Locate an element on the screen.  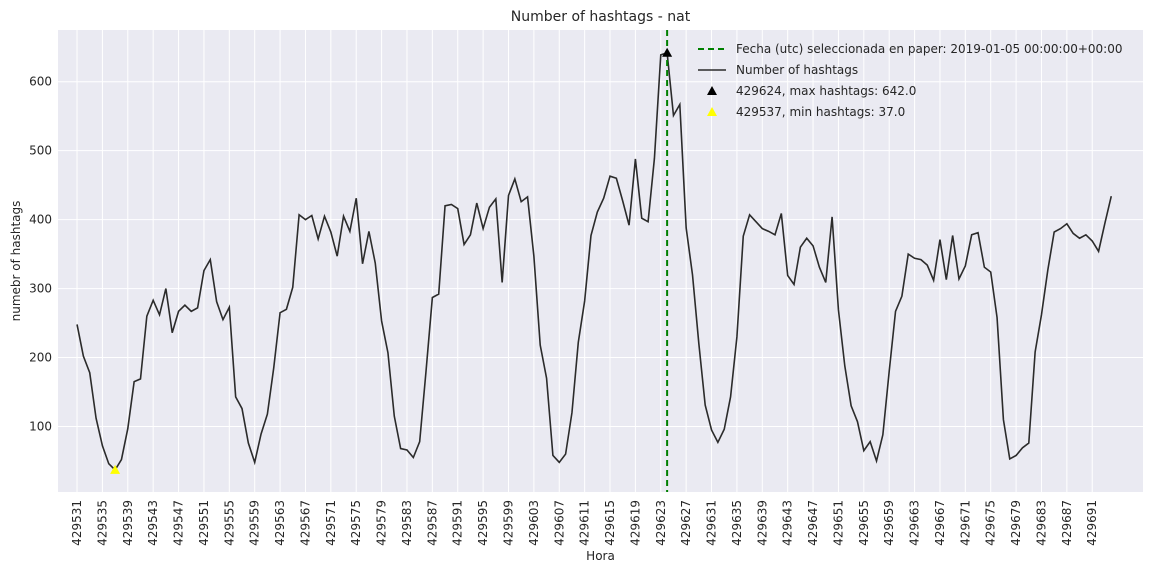
y-tick-label: 500 is located at coordinates (40, 151).